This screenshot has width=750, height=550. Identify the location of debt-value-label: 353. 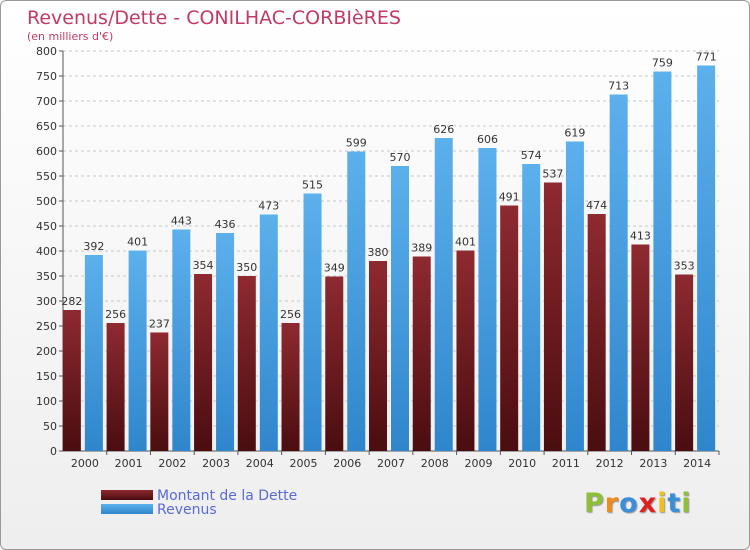
(684, 266).